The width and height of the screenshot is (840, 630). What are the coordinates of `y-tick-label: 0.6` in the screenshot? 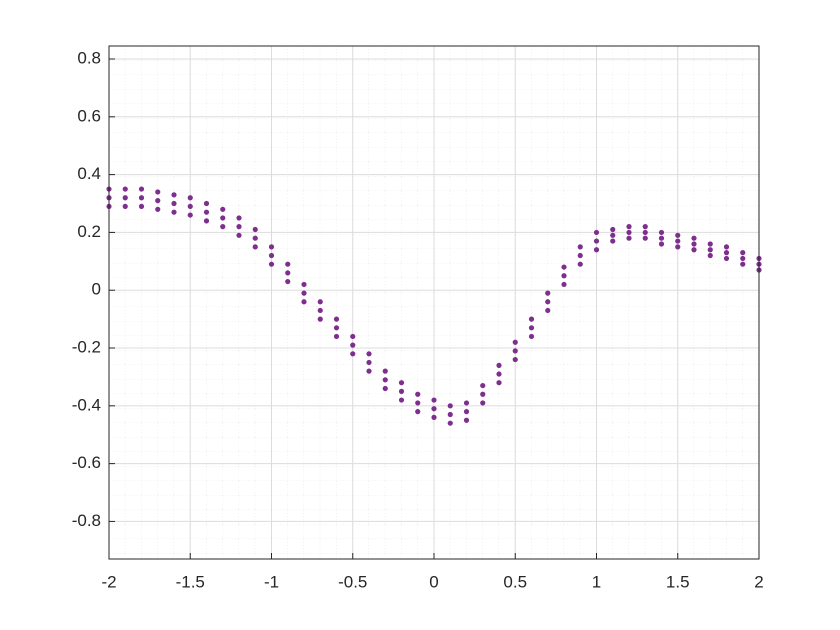 It's located at (89, 115).